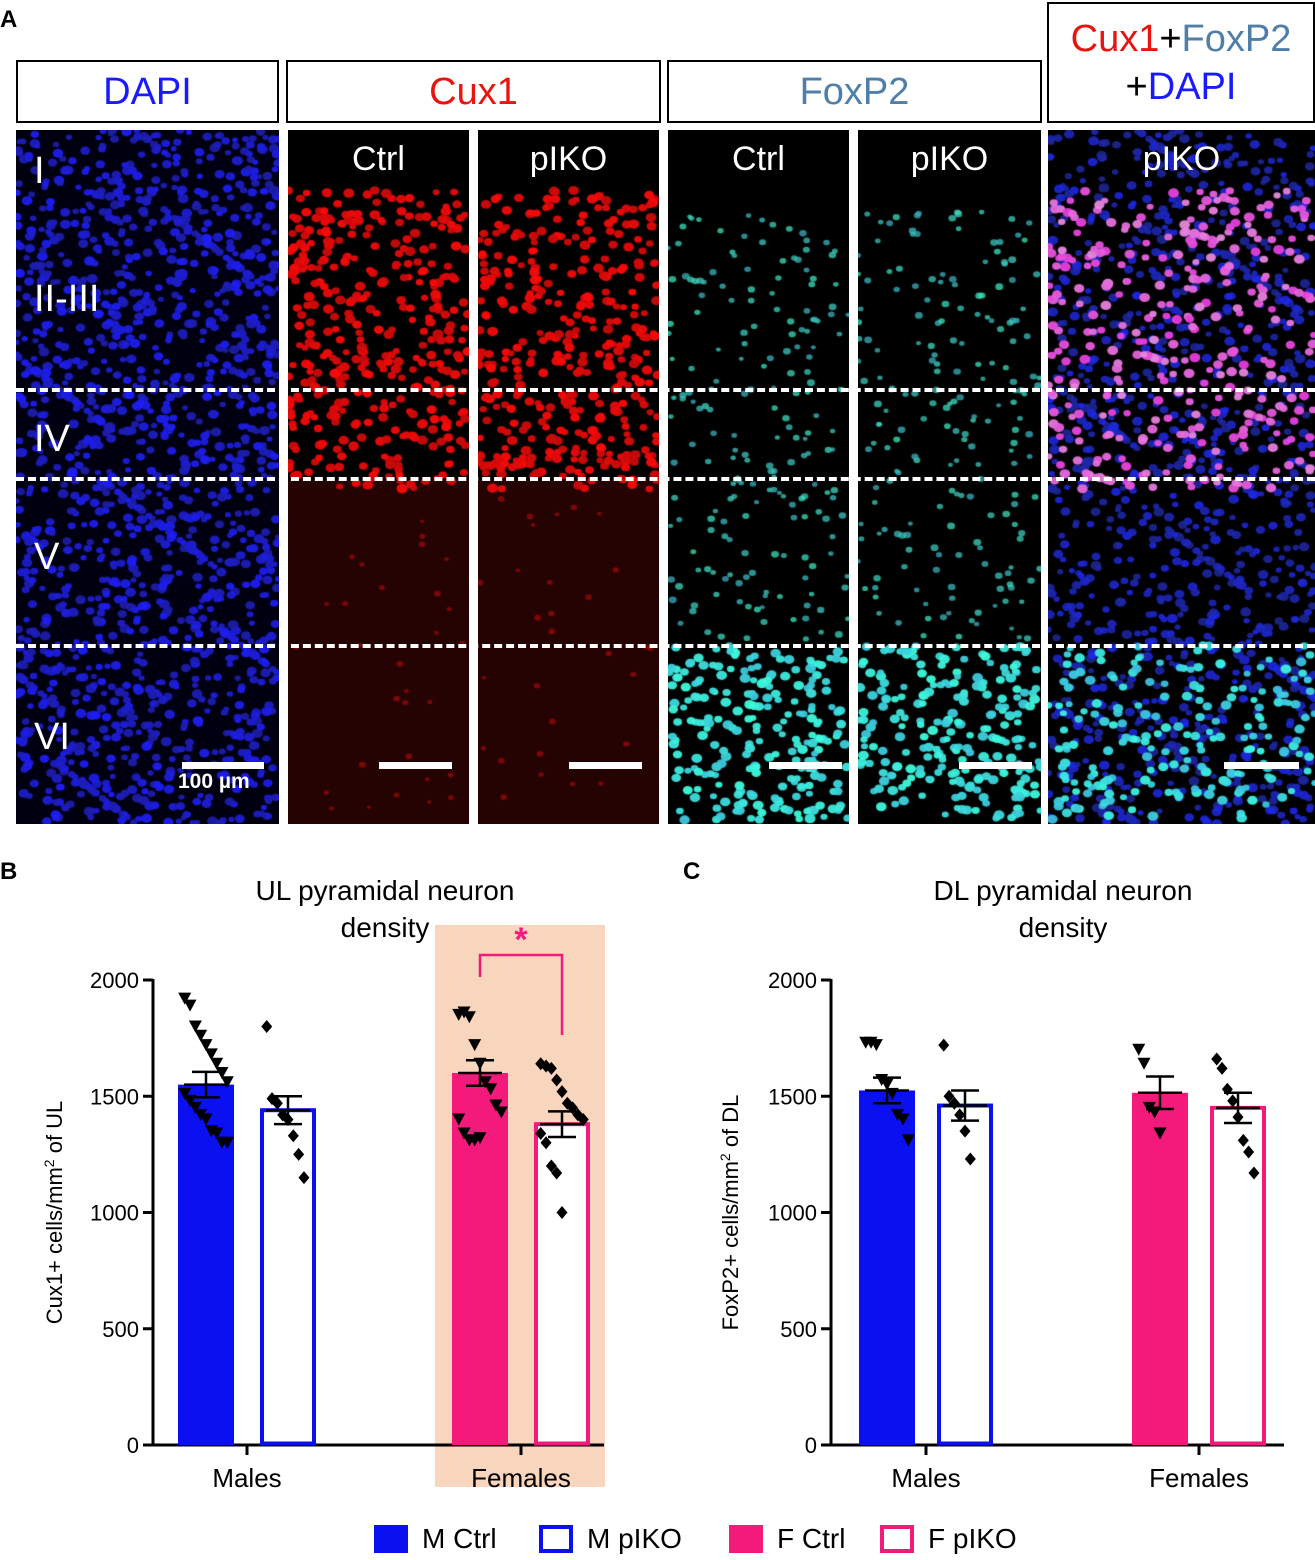  I want to click on header-merge-cux1: Cux1, so click(1115, 38).